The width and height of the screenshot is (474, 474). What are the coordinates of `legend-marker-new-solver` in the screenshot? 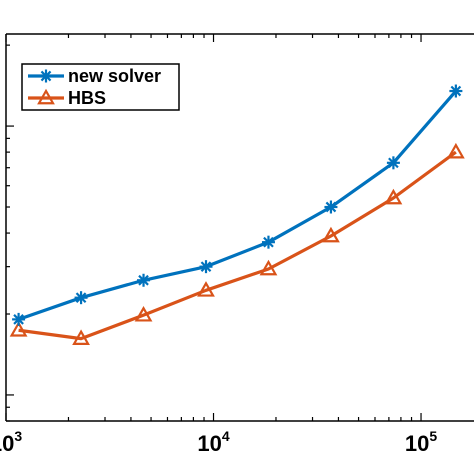 It's located at (46, 76).